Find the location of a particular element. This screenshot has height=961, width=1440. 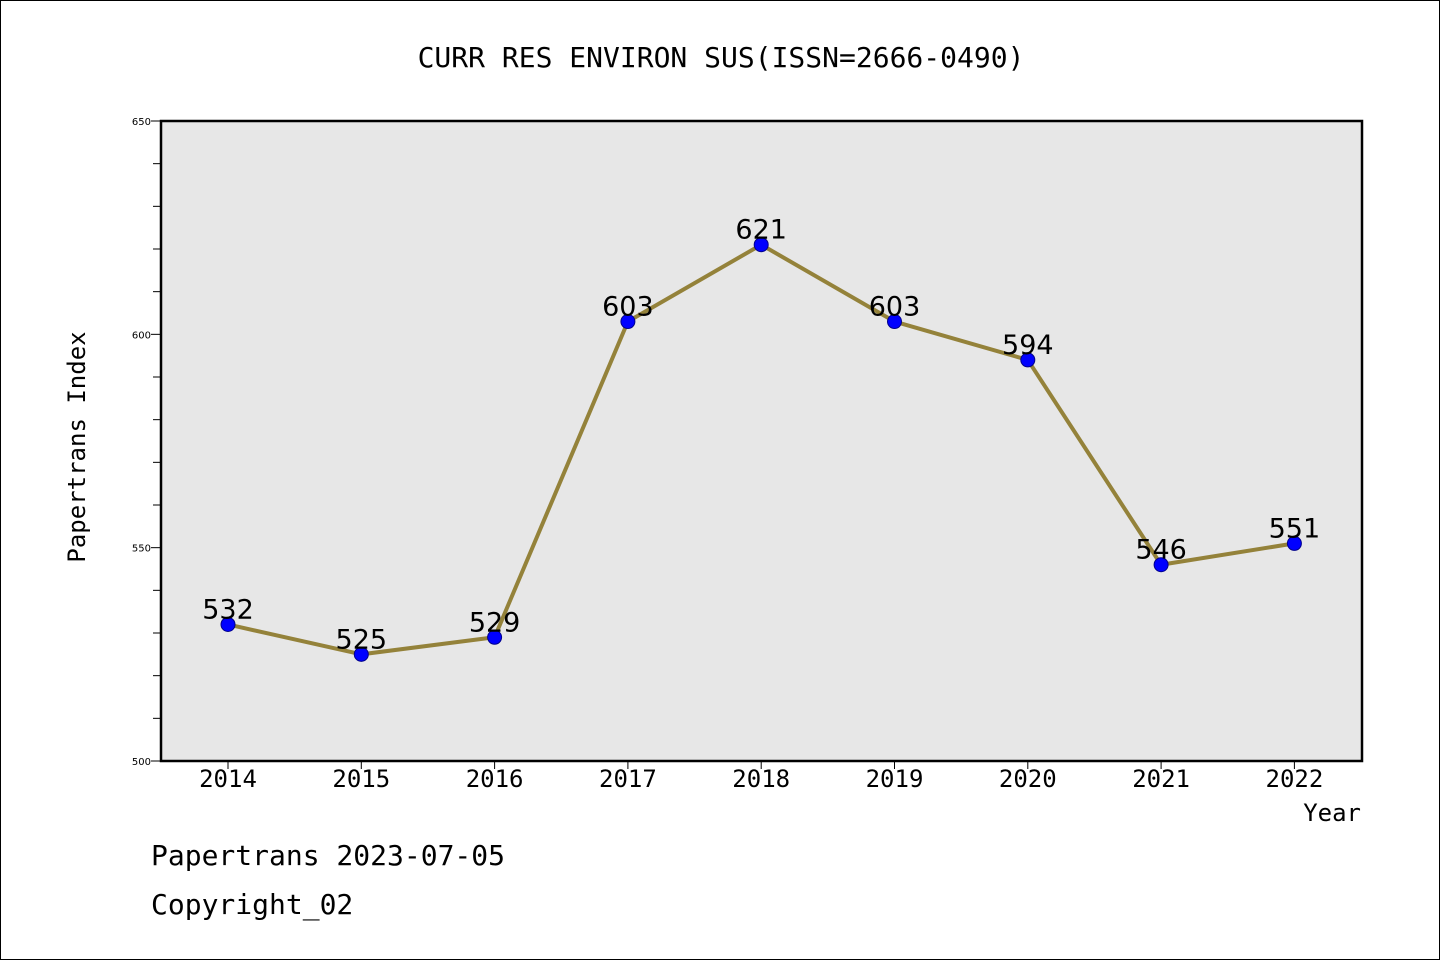

data-label: 525 is located at coordinates (362, 639).